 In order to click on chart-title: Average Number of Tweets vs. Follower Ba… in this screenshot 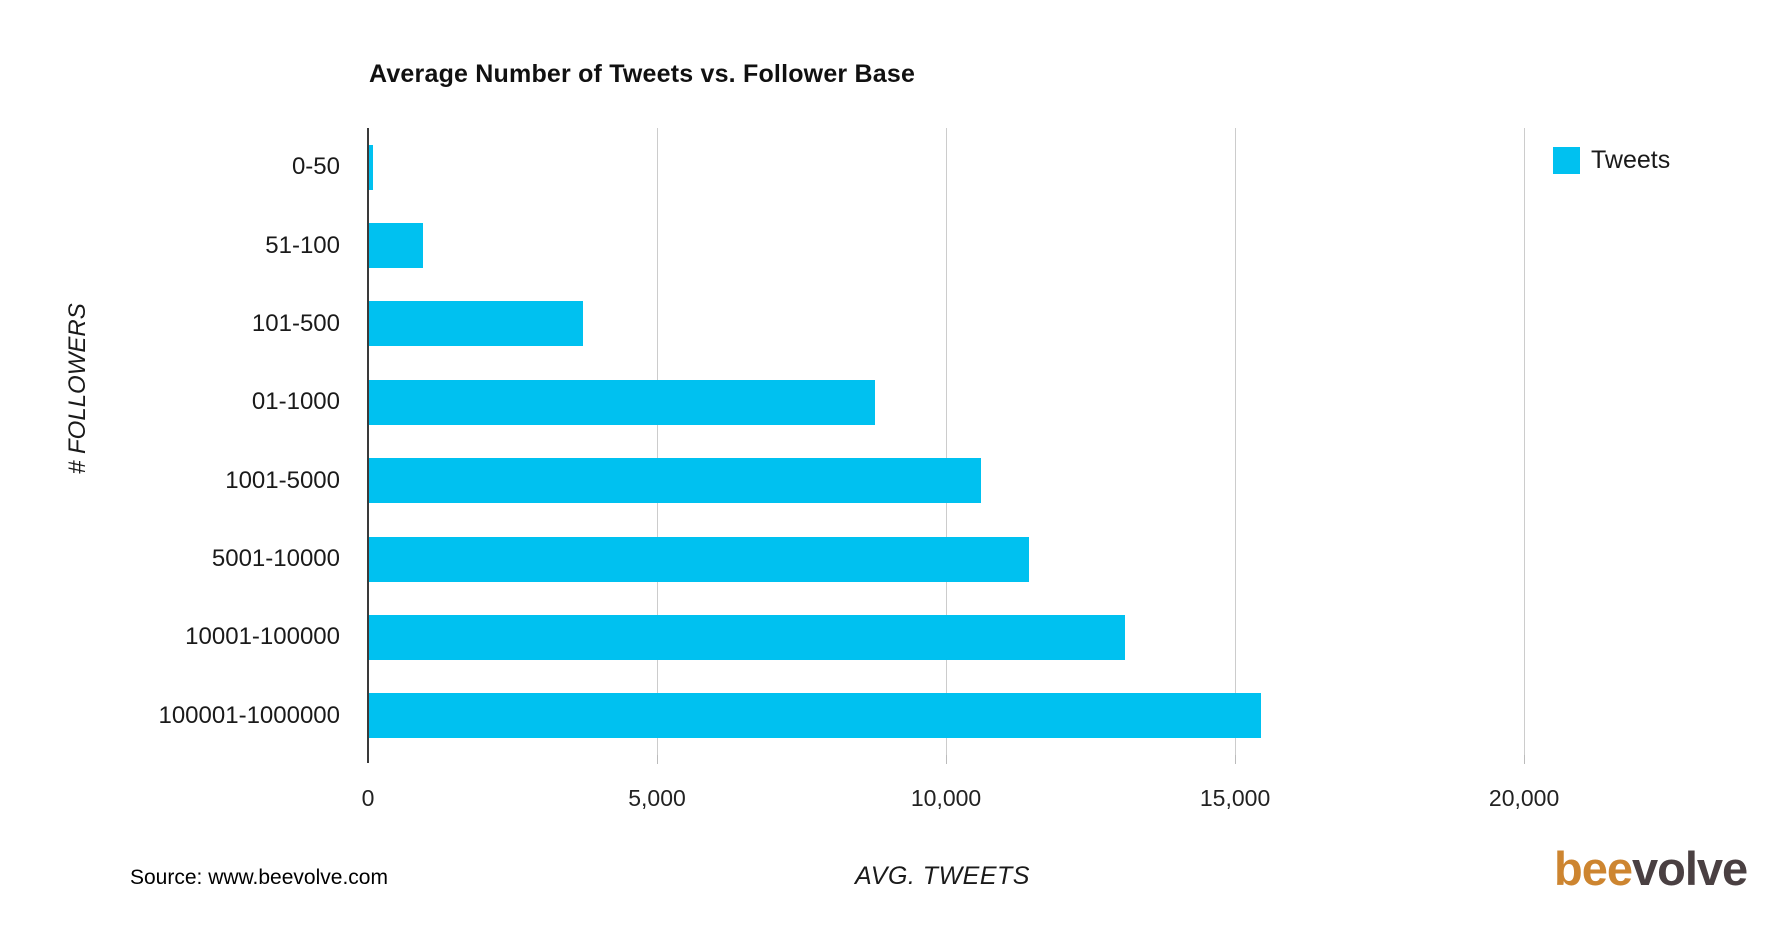, I will do `click(642, 74)`.